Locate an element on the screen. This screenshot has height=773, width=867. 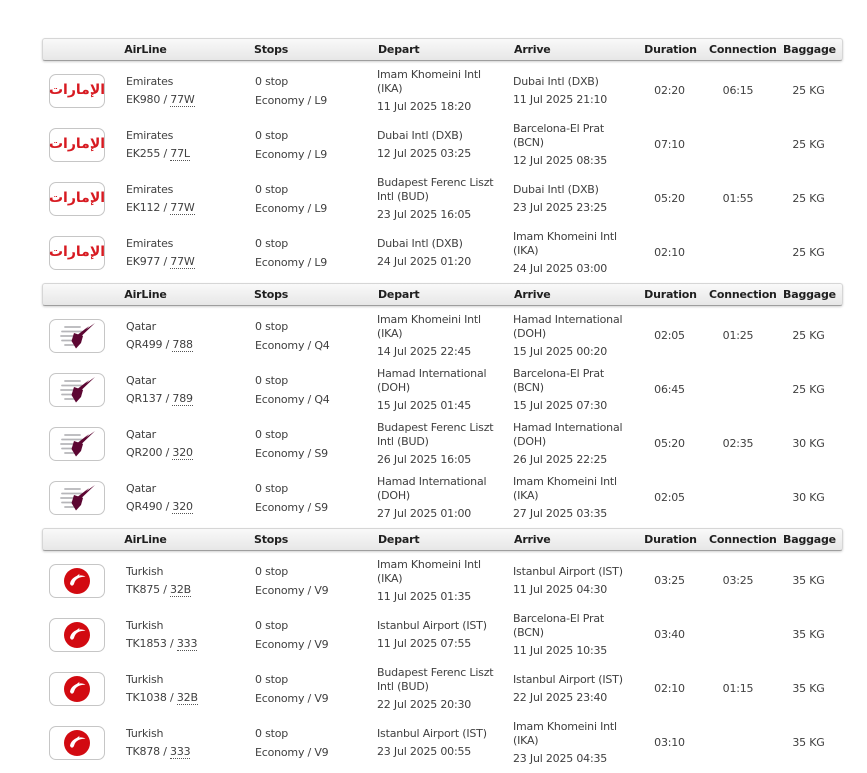
depart-airport: Budapest Ferenc Liszt Intl (BUD) is located at coordinates (435, 434).